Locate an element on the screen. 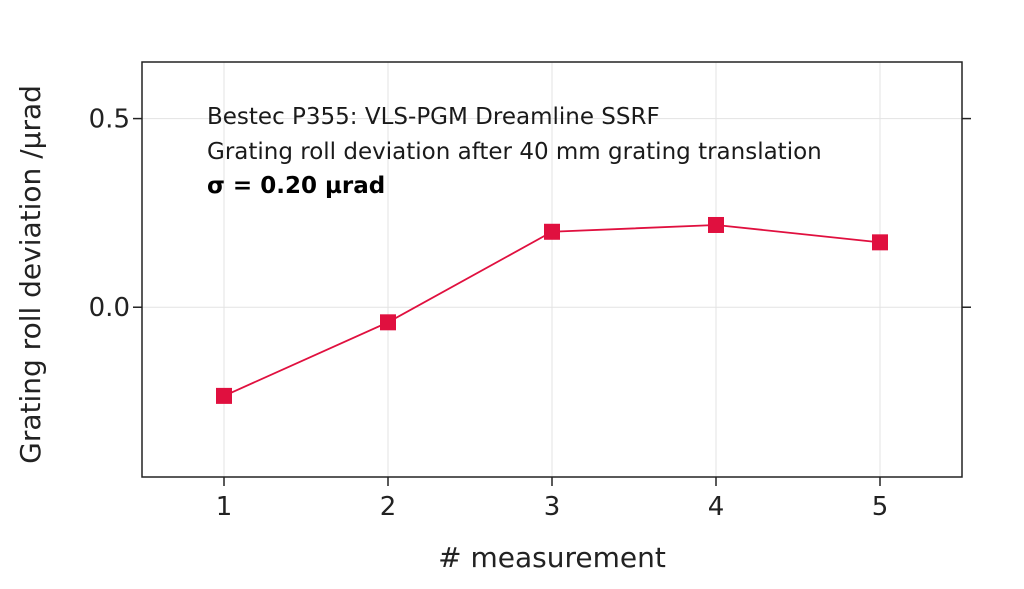  sigma-value: = 0.20 µrad is located at coordinates (305, 186).